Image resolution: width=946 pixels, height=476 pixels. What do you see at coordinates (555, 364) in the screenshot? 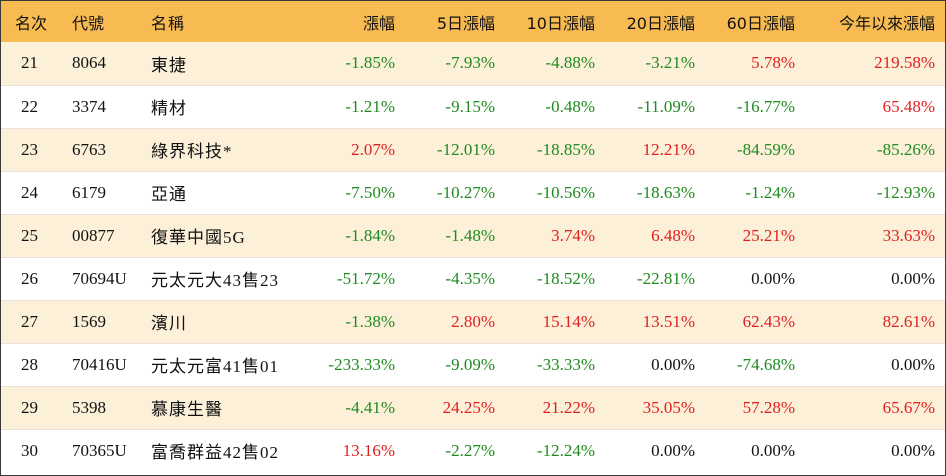
I see `cell-change-10d: -33.33%` at bounding box center [555, 364].